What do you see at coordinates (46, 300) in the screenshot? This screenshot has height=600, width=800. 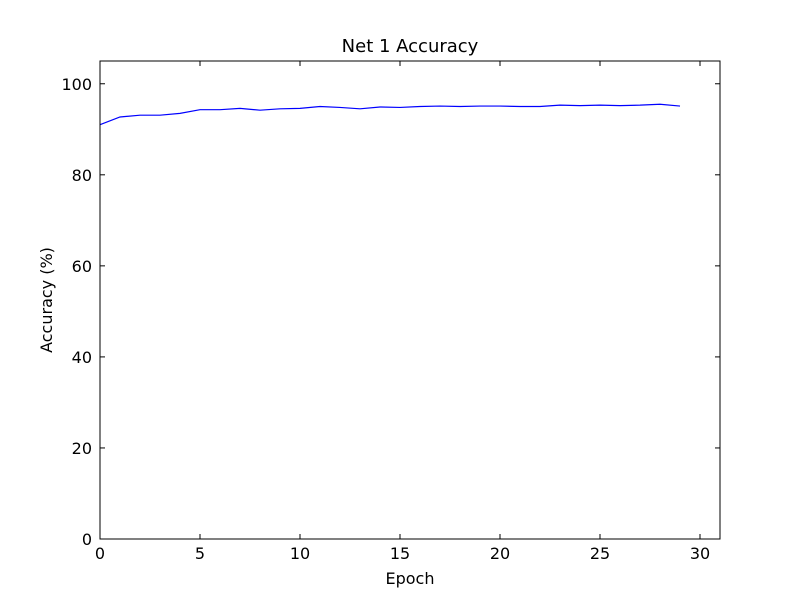 I see `y-axis-label: Accuracy (%)` at bounding box center [46, 300].